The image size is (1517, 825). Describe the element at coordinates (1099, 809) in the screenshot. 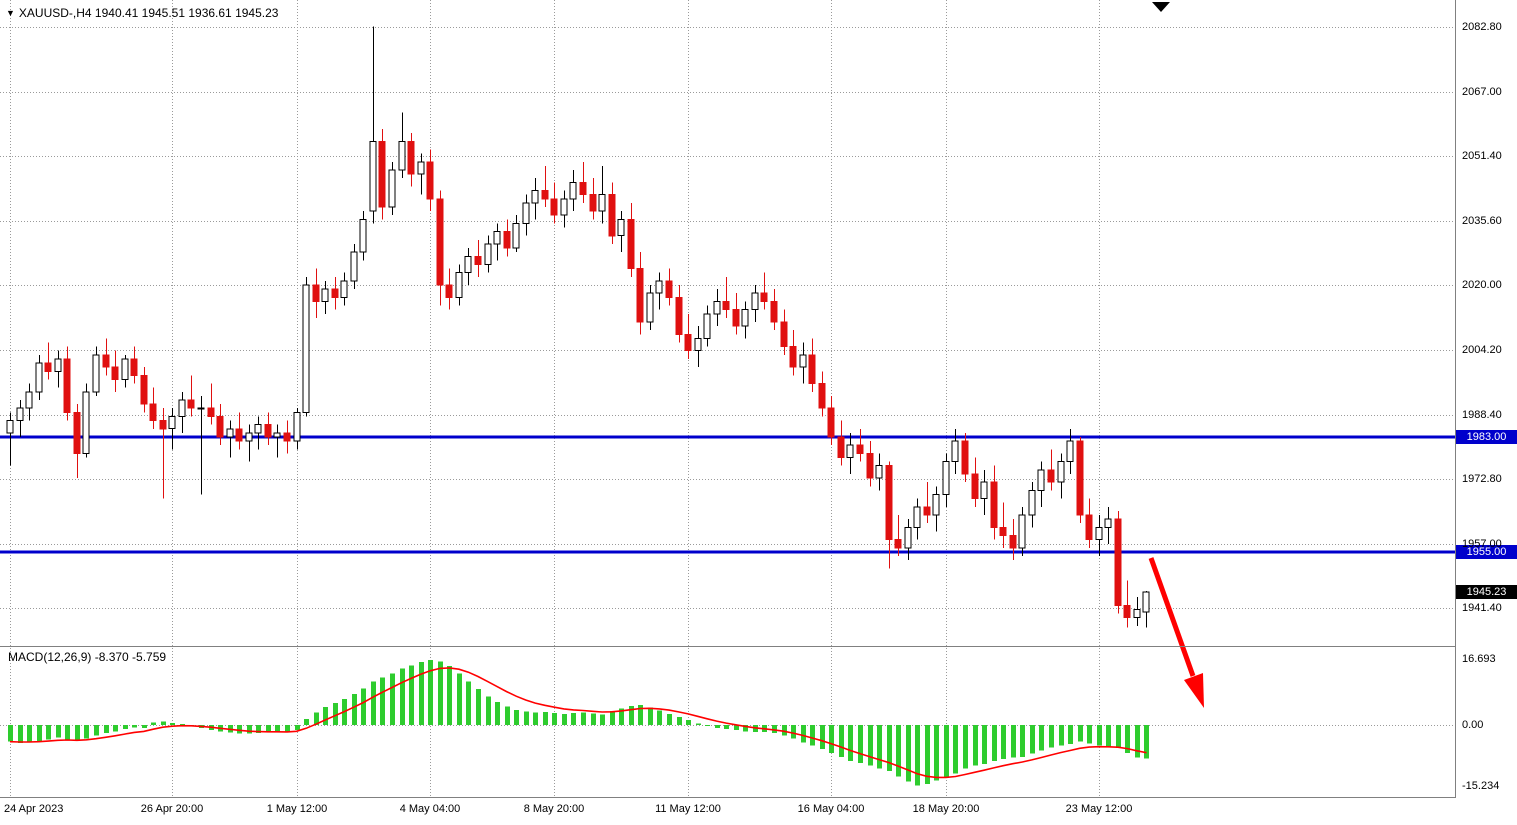

I see `time-axis-label: 23 May 12:00` at that location.